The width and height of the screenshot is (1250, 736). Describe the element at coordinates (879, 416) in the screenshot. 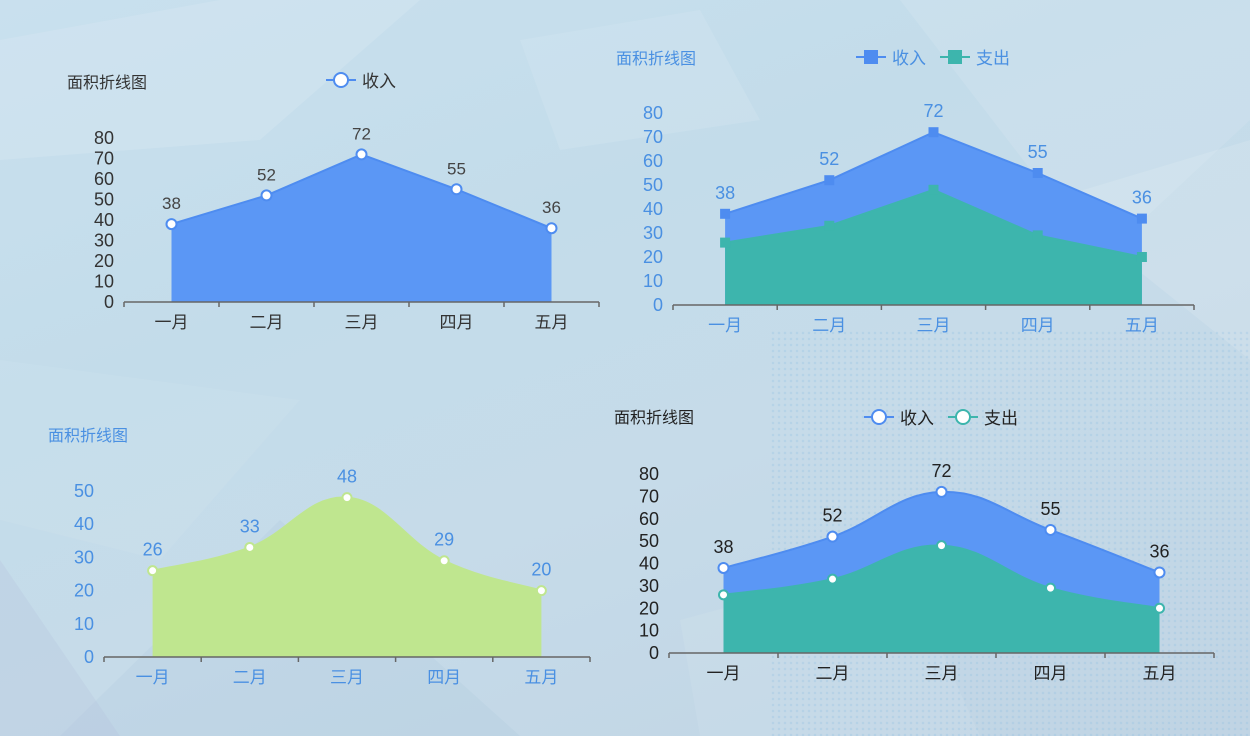

I see `legend-circle-icon` at that location.